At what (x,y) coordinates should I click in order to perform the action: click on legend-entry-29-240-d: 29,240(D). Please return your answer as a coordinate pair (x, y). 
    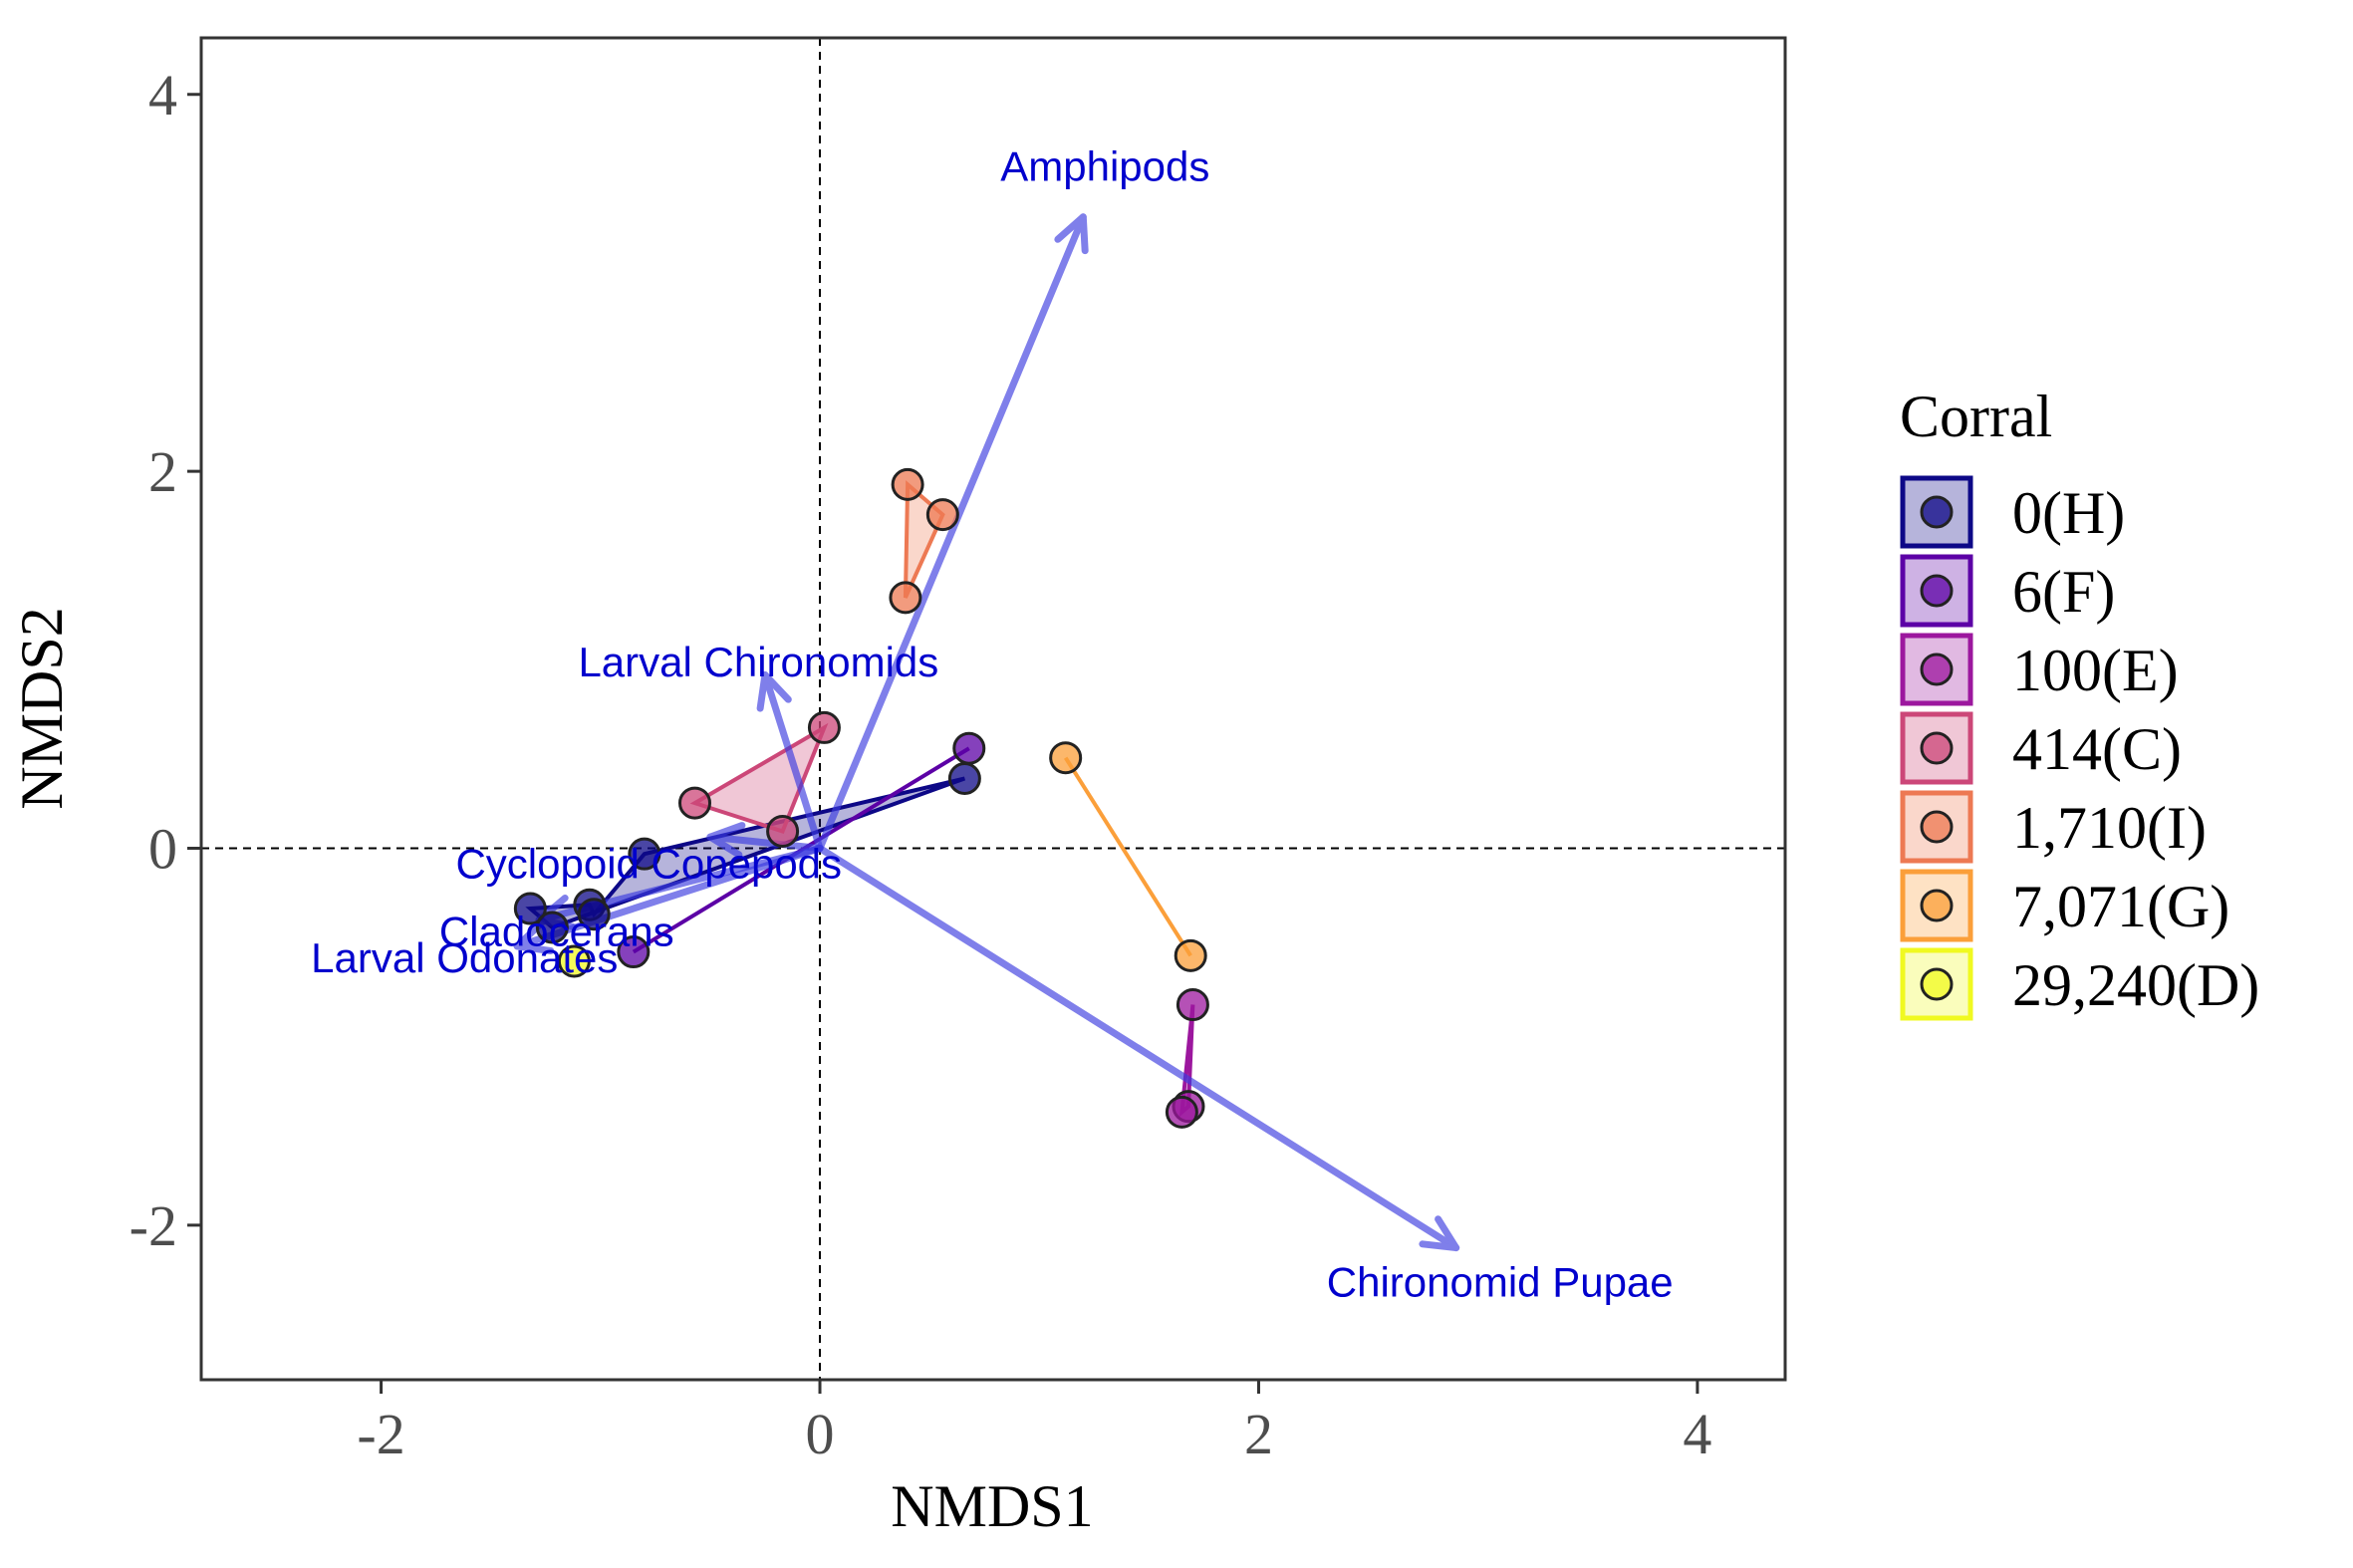
    Looking at the image, I should click on (2080, 984).